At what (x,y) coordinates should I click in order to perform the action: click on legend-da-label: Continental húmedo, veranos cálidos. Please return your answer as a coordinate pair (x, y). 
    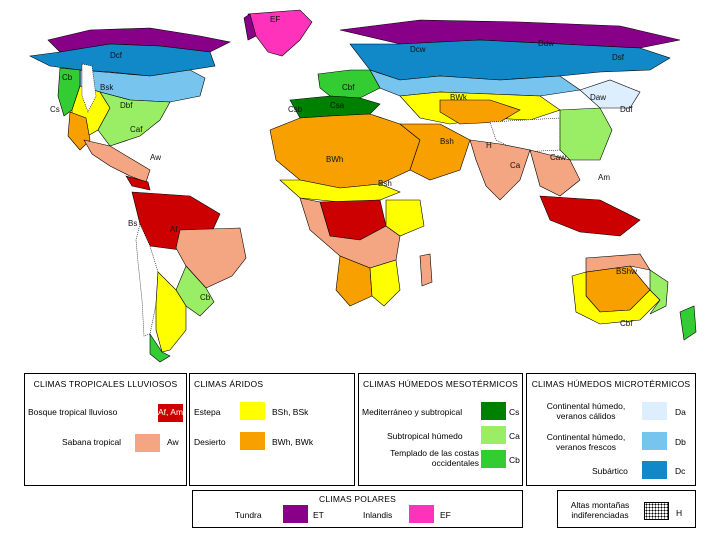
    Looking at the image, I should click on (586, 411).